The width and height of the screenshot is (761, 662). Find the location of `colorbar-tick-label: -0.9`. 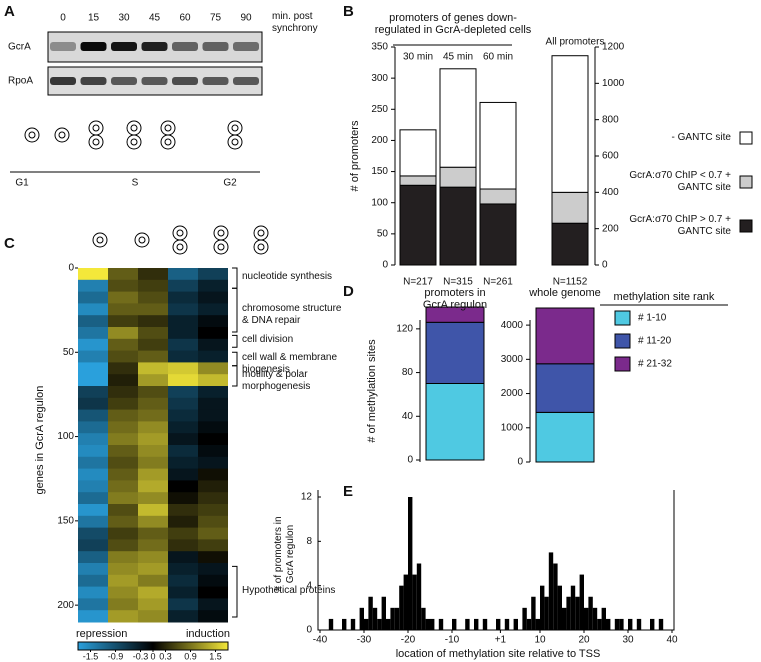

colorbar-tick-label: -0.9 is located at coordinates (116, 656).